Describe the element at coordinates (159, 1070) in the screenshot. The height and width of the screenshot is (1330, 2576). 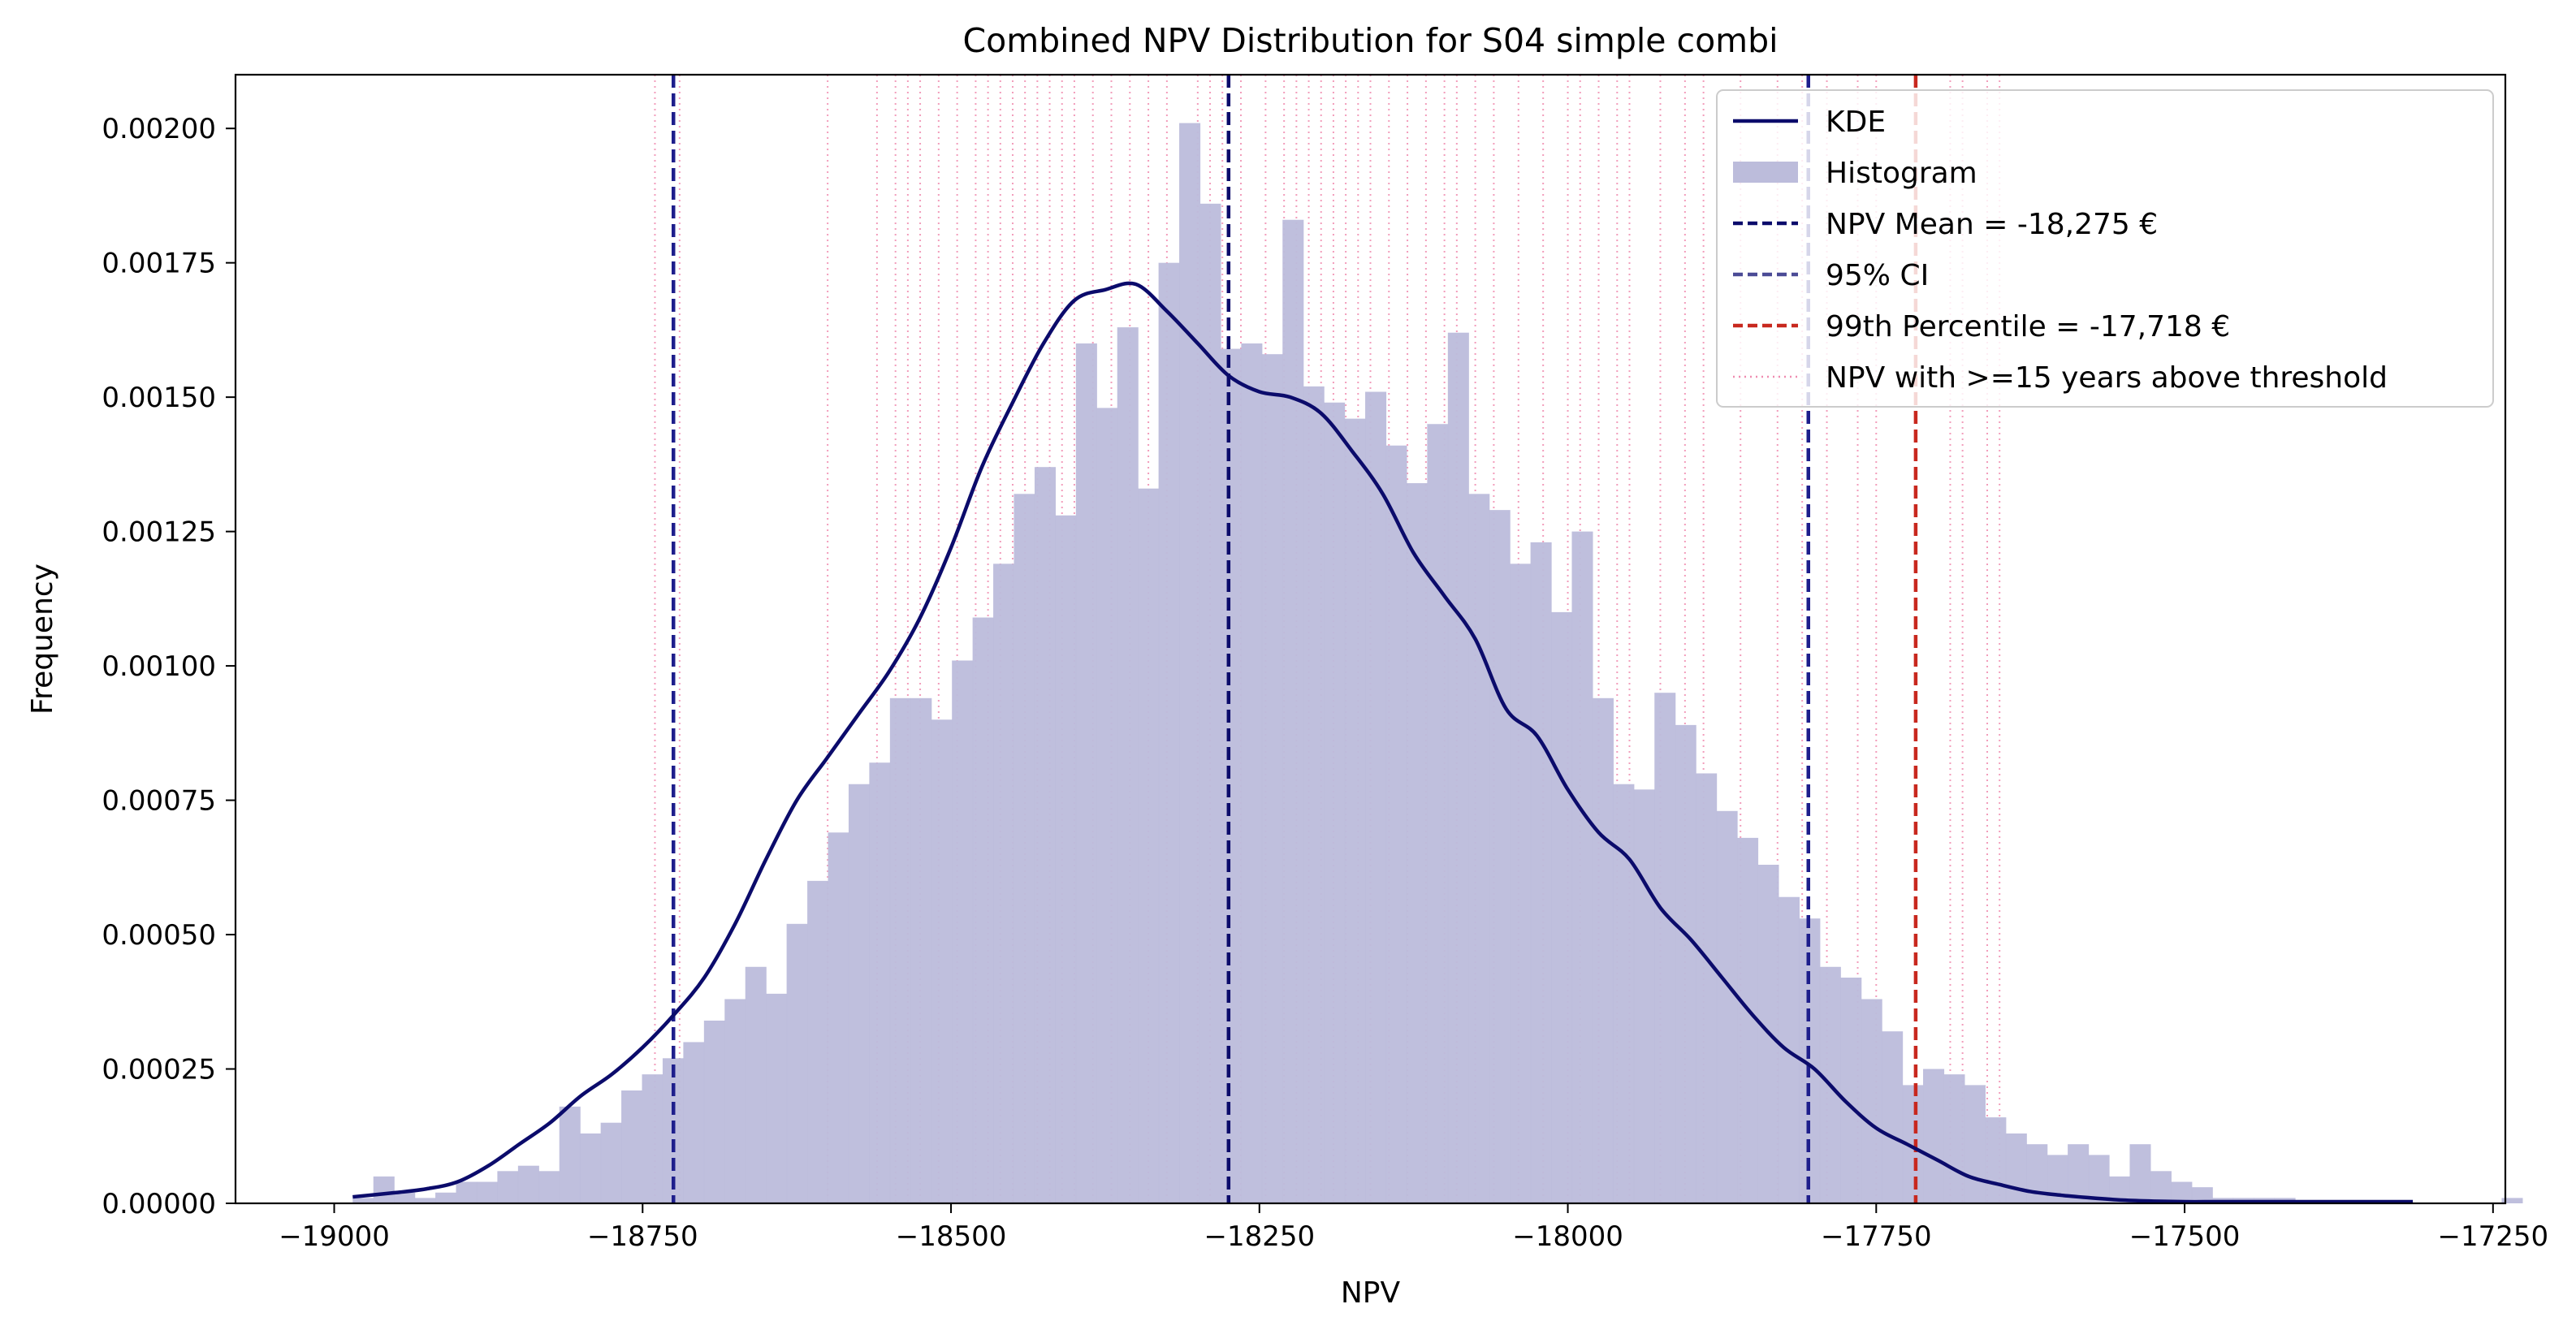
I see `y-tick-label: 0.00025` at that location.